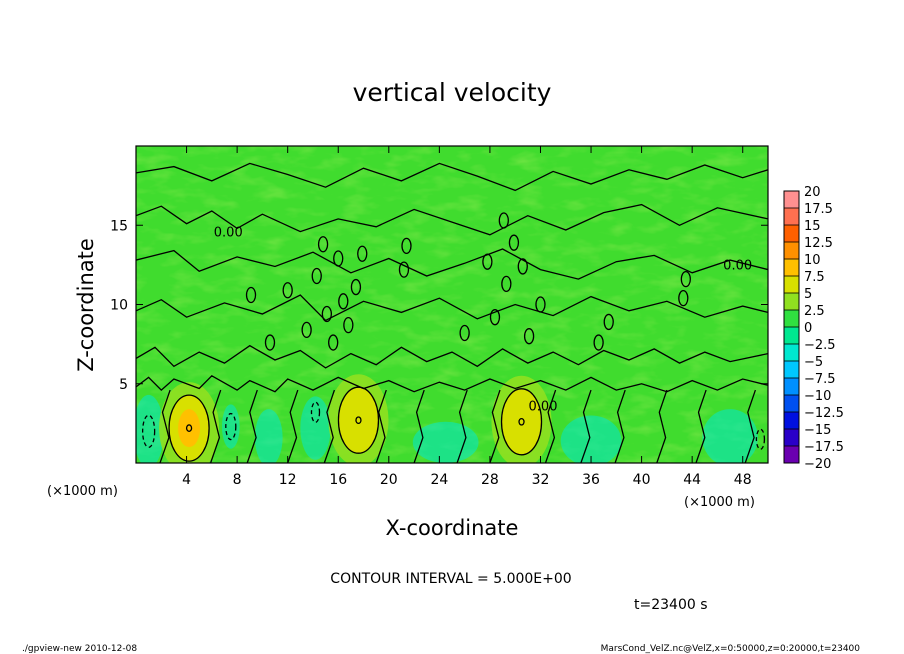  Describe the element at coordinates (119, 306) in the screenshot. I see `y-tick-label: 10` at that location.